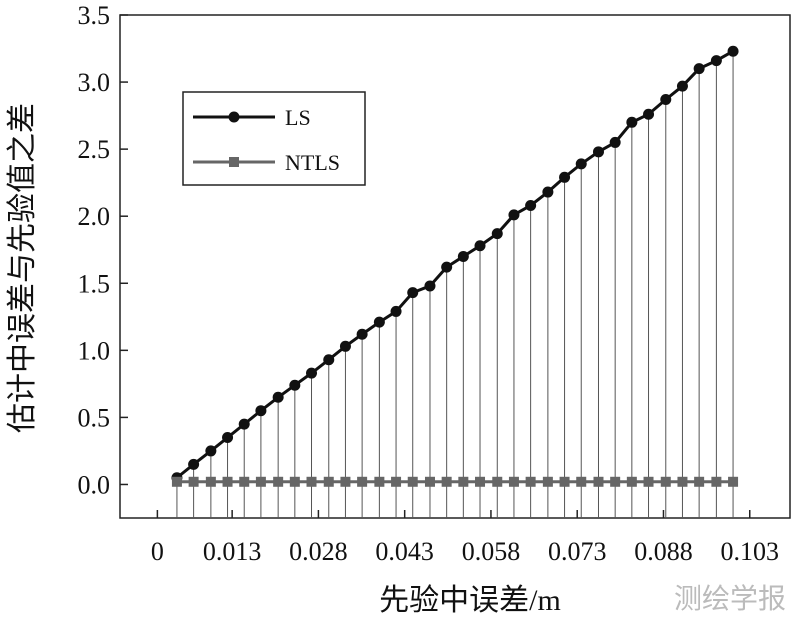  I want to click on y-tick-label: 1.0, so click(94, 350).